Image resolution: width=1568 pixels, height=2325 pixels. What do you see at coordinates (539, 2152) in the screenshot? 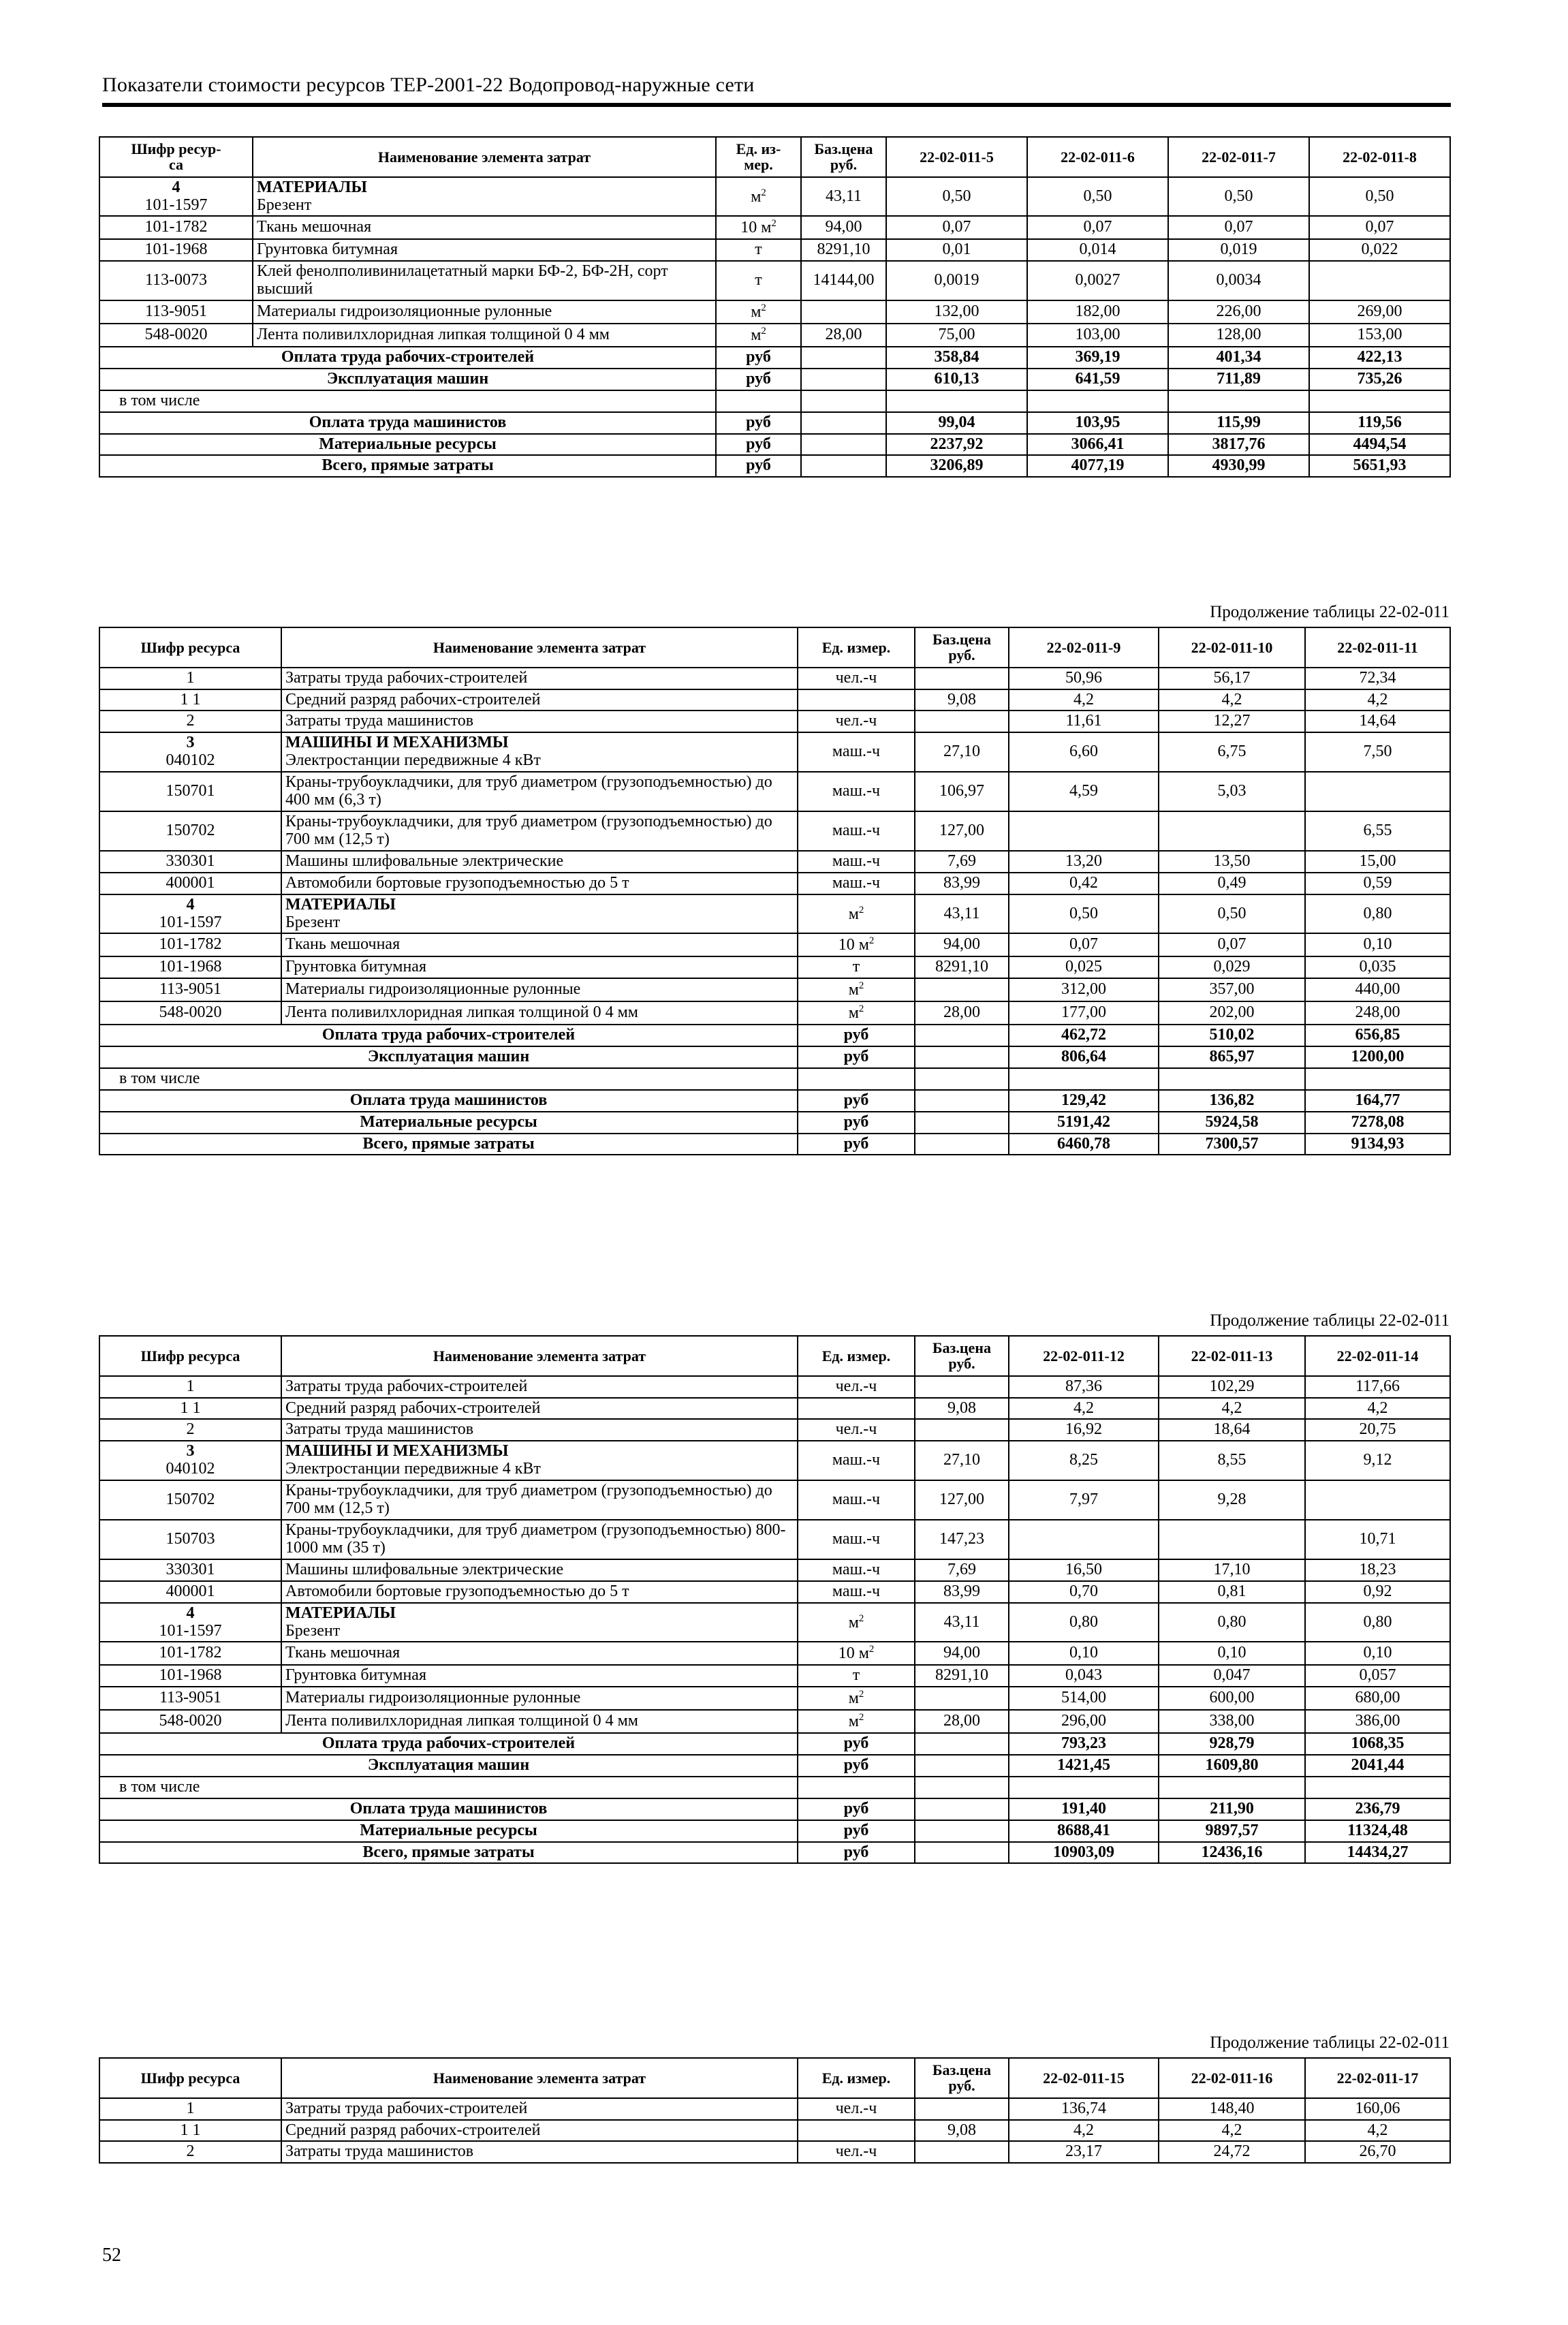
I see `cell-element-name: Затраты труда машинистов` at bounding box center [539, 2152].